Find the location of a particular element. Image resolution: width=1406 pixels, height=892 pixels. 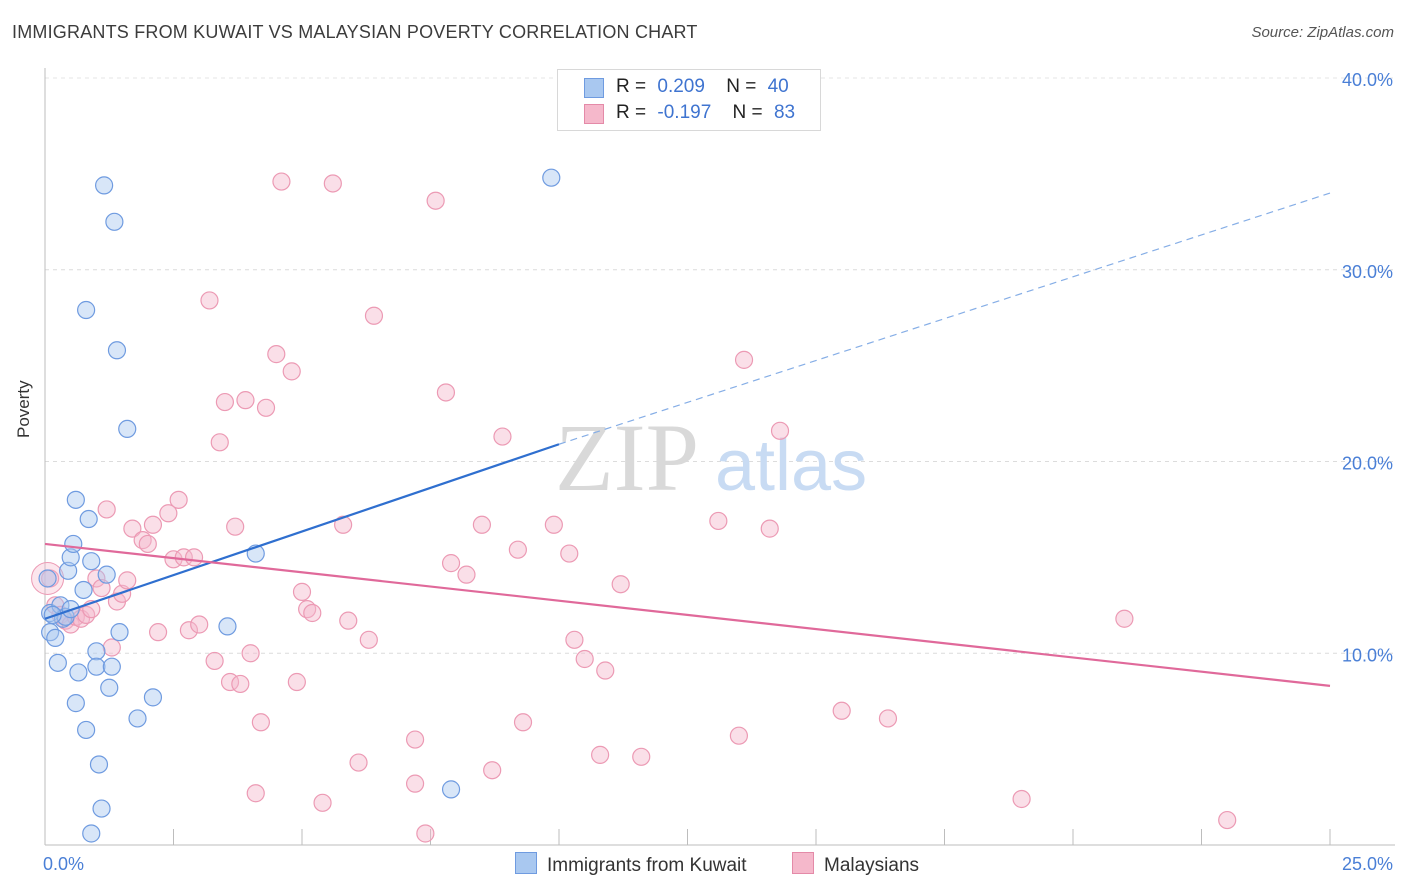

legend-r-value-malaysians: -0.197 is located at coordinates (684, 112).